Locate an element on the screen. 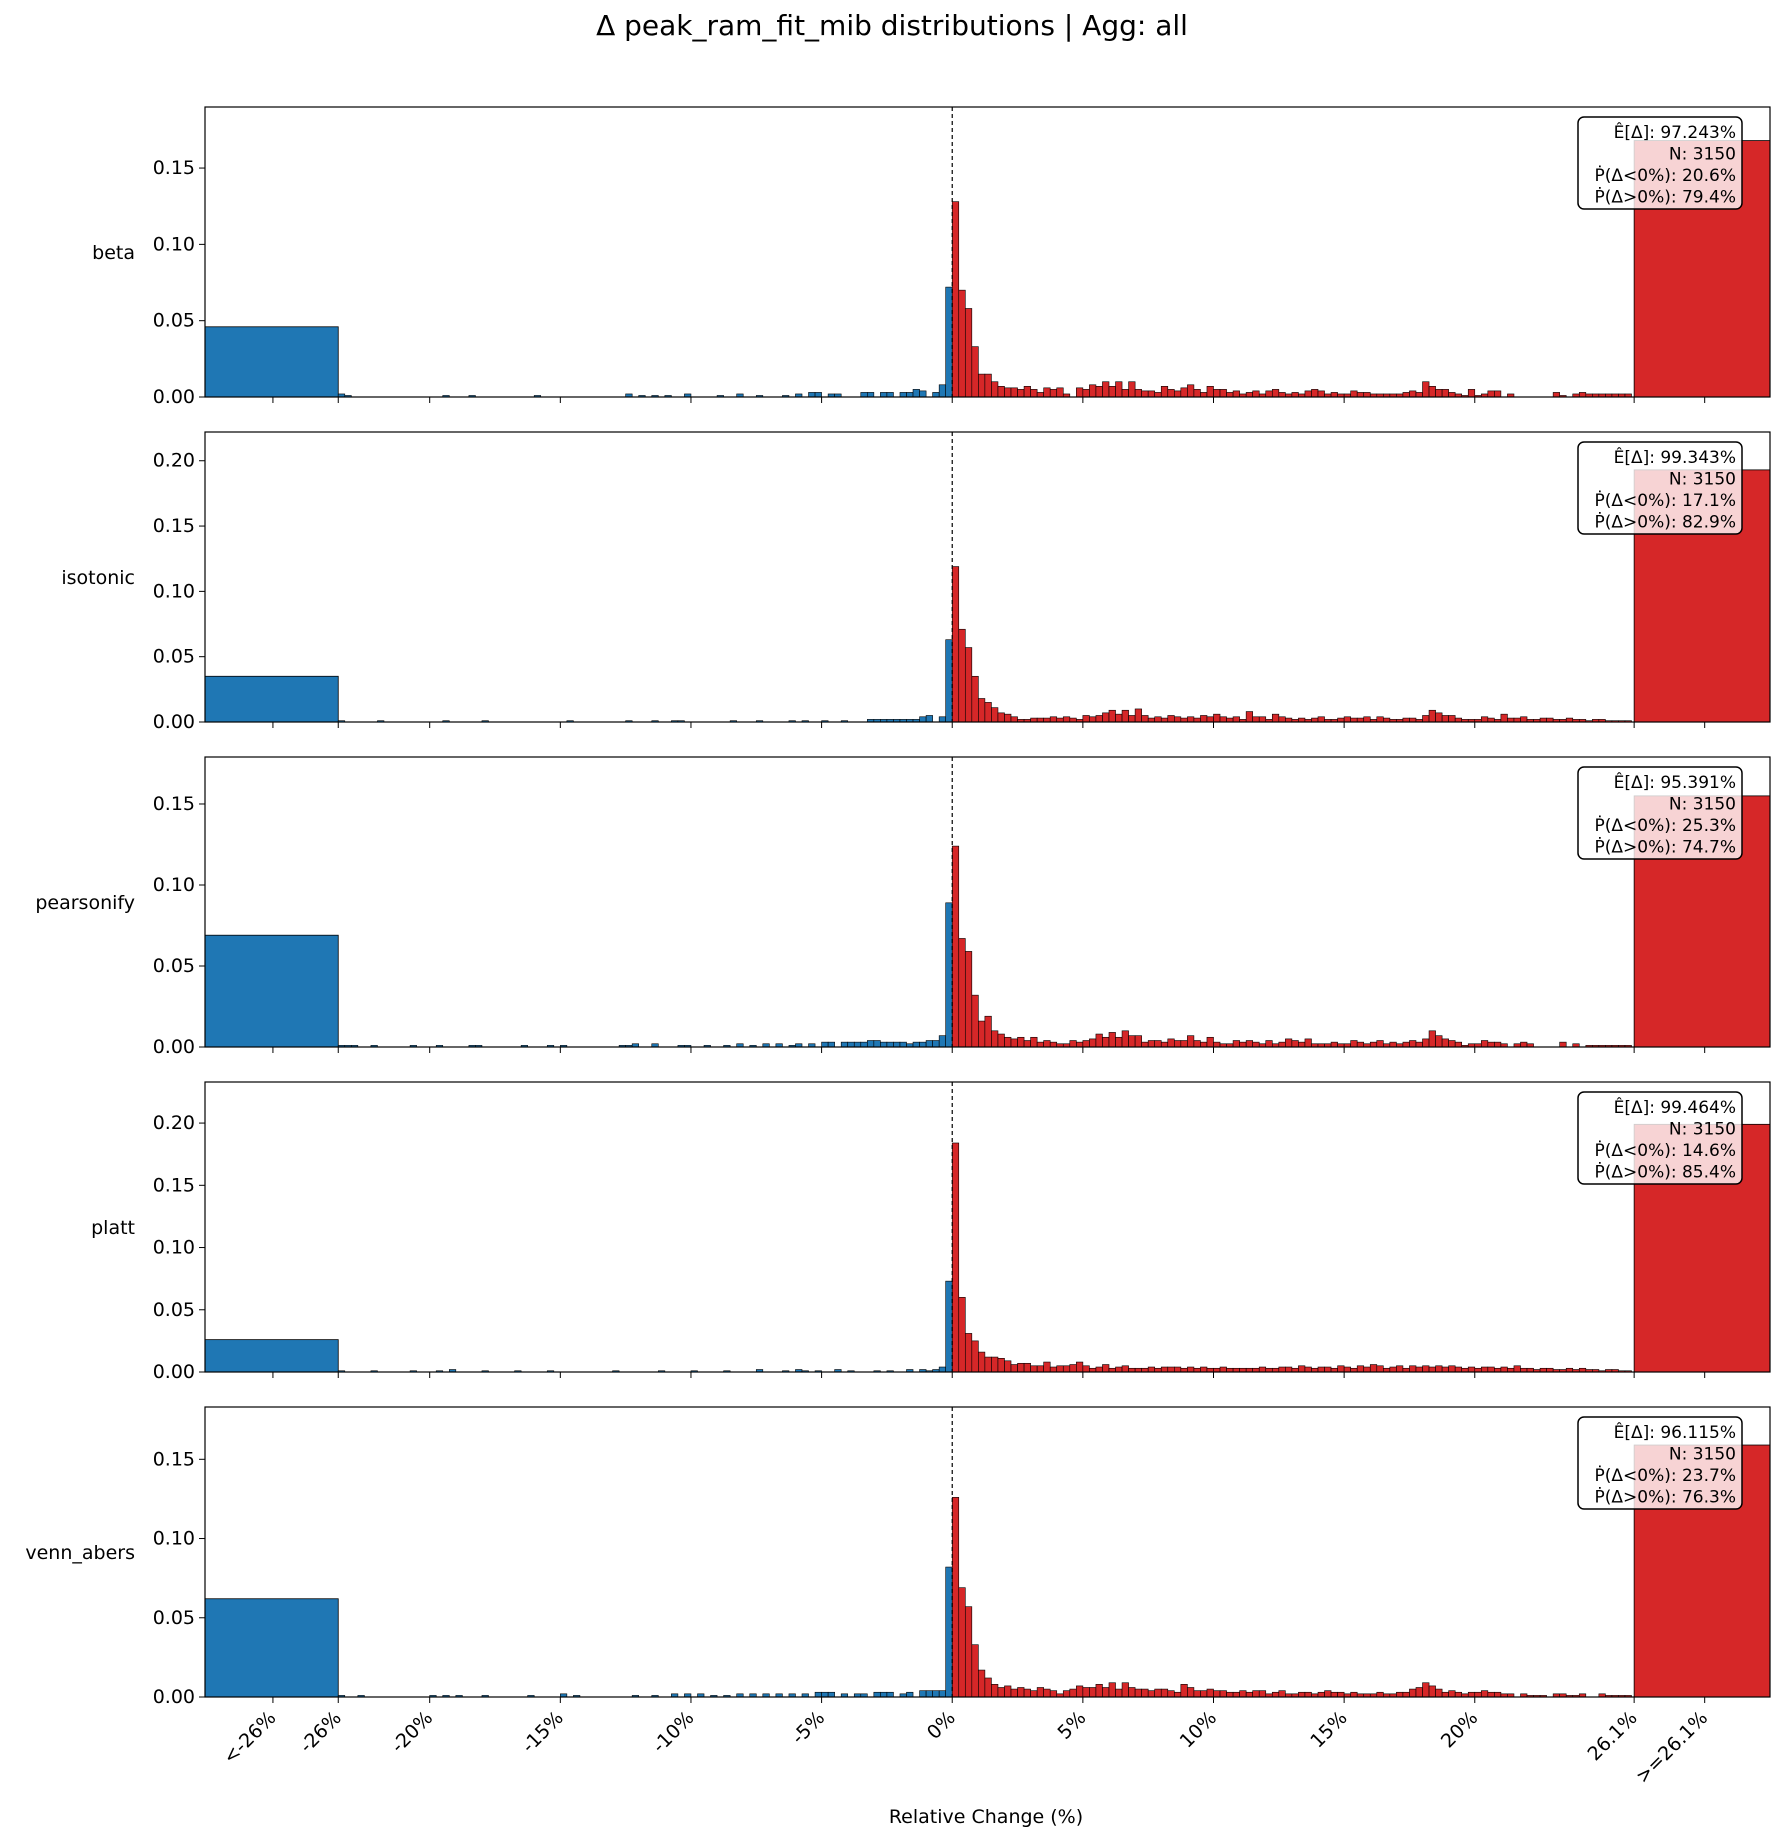 Image resolution: width=1785 pixels, height=1843 pixels. stats-box is located at coordinates (1660, 488).